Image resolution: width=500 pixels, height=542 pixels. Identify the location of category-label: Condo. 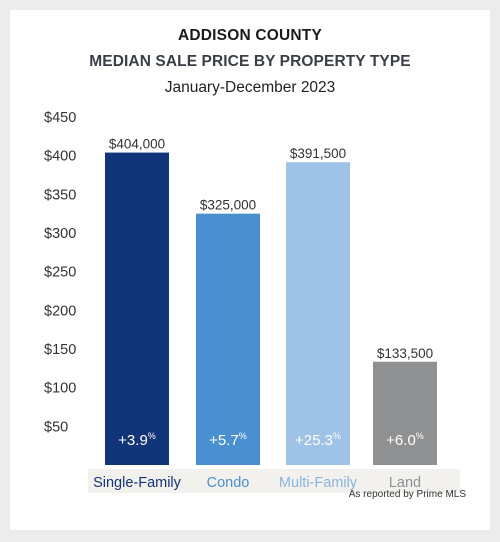
(228, 483).